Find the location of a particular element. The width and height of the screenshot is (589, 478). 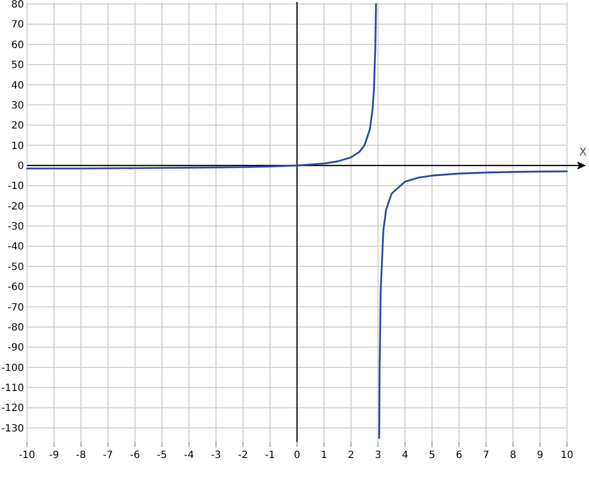

y-tick-label: 50 is located at coordinates (17, 66).